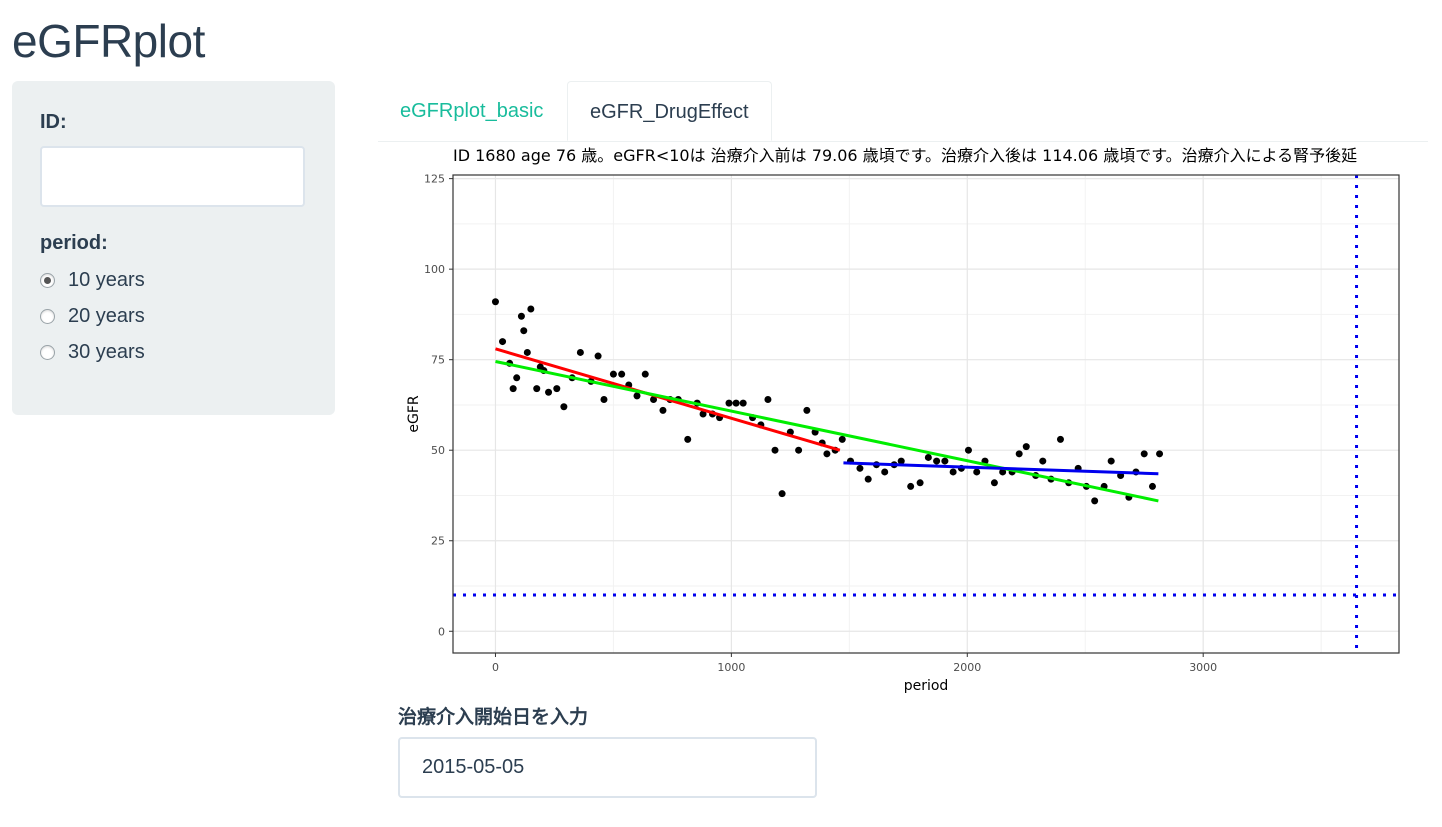 Image resolution: width=1442 pixels, height=827 pixels. Describe the element at coordinates (434, 179) in the screenshot. I see `y-tick-label: 125` at that location.